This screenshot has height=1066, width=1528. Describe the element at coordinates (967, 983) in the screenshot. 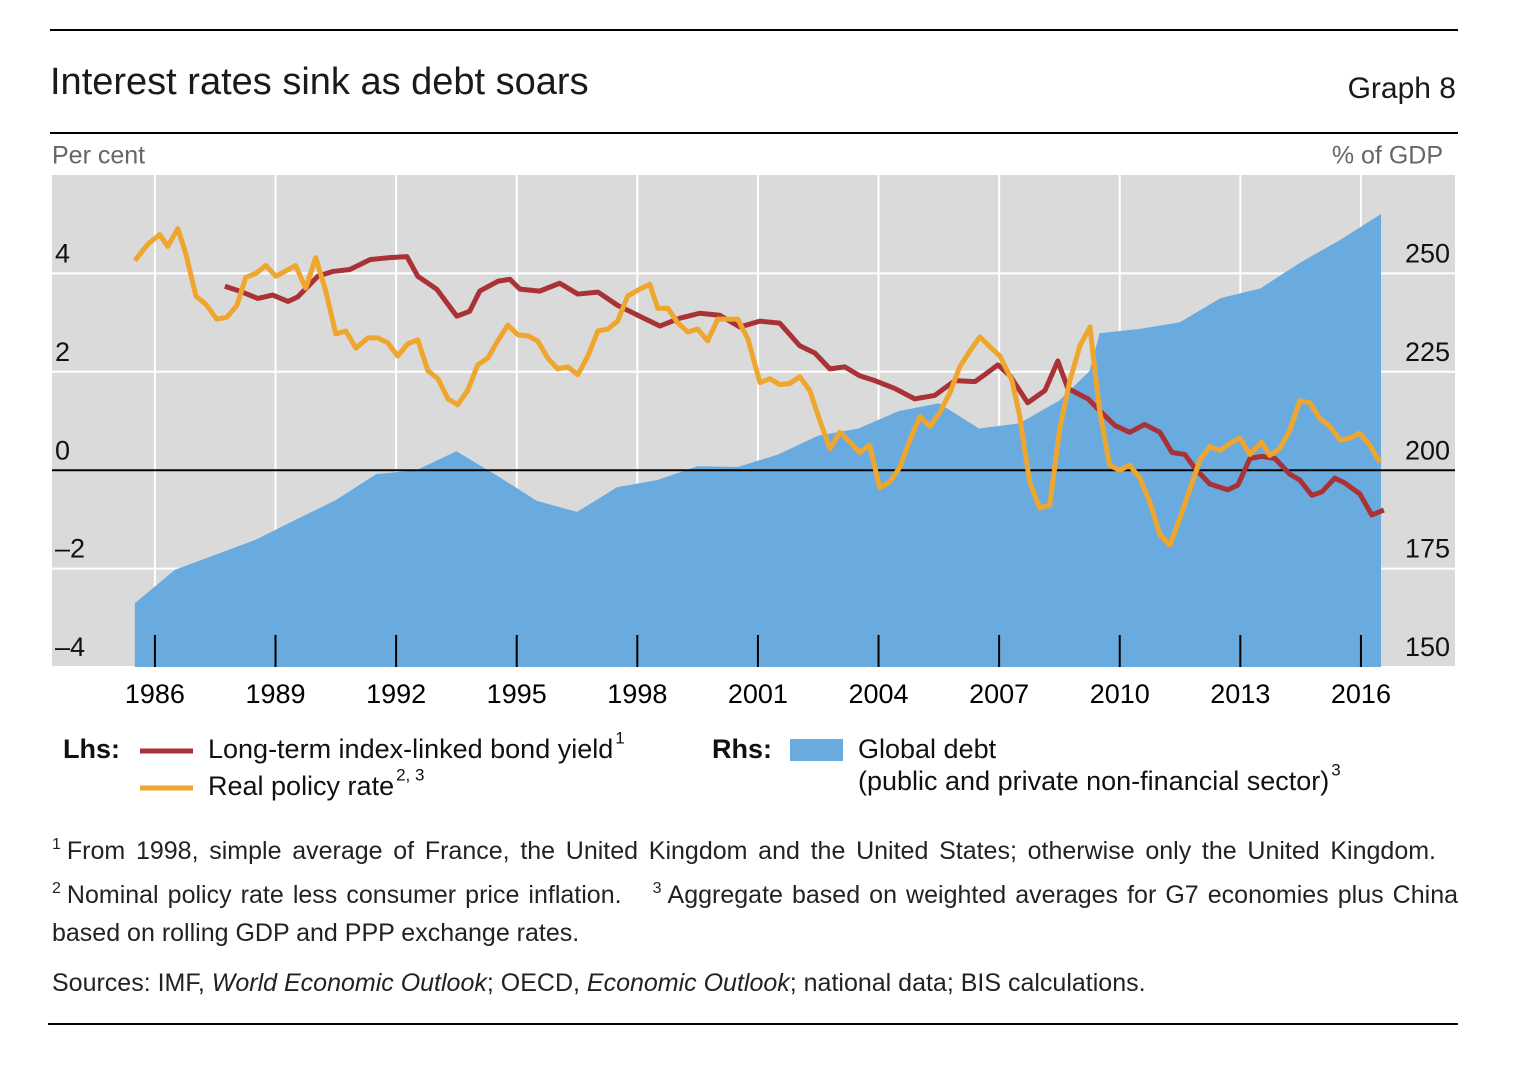

I see `sources-text: ; national data; BIS calculations.` at that location.